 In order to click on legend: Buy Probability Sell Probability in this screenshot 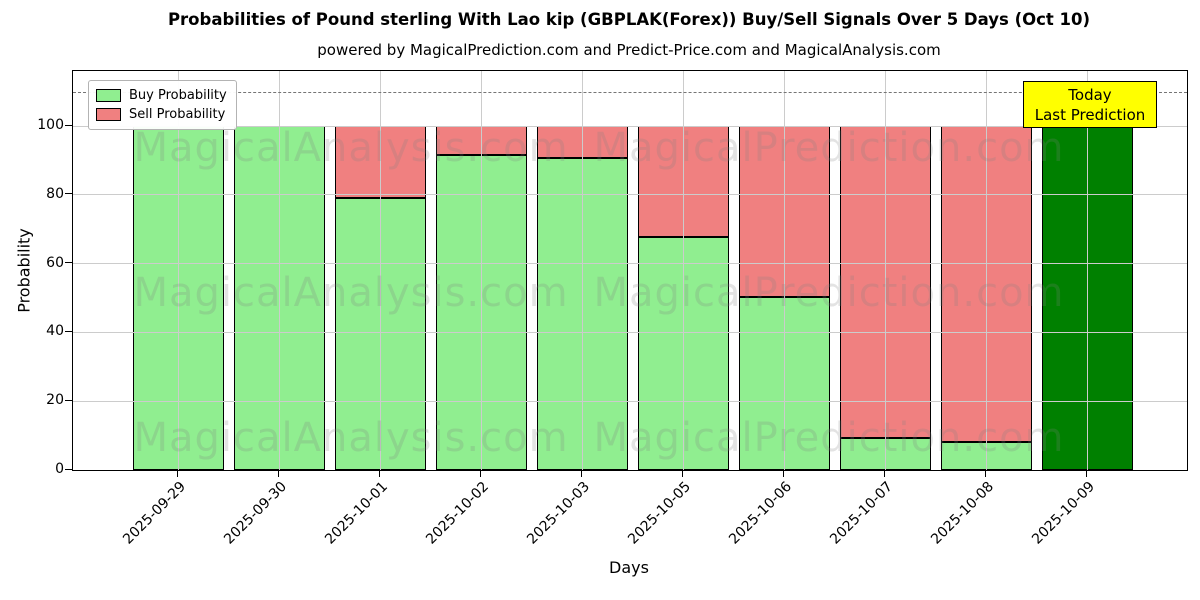, I will do `click(162, 105)`.